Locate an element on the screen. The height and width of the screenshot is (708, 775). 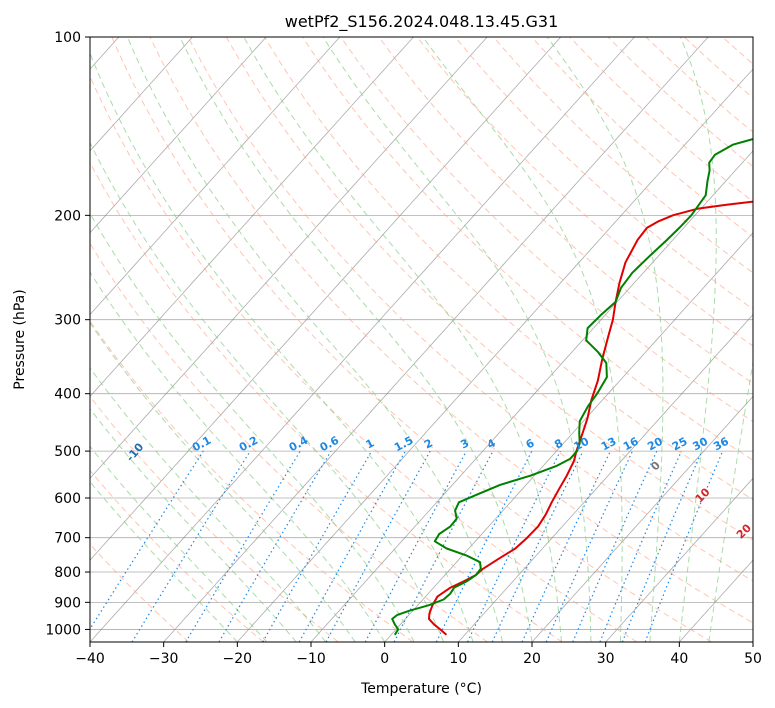
mixing-ratio-label: 2 is located at coordinates (428, 443).